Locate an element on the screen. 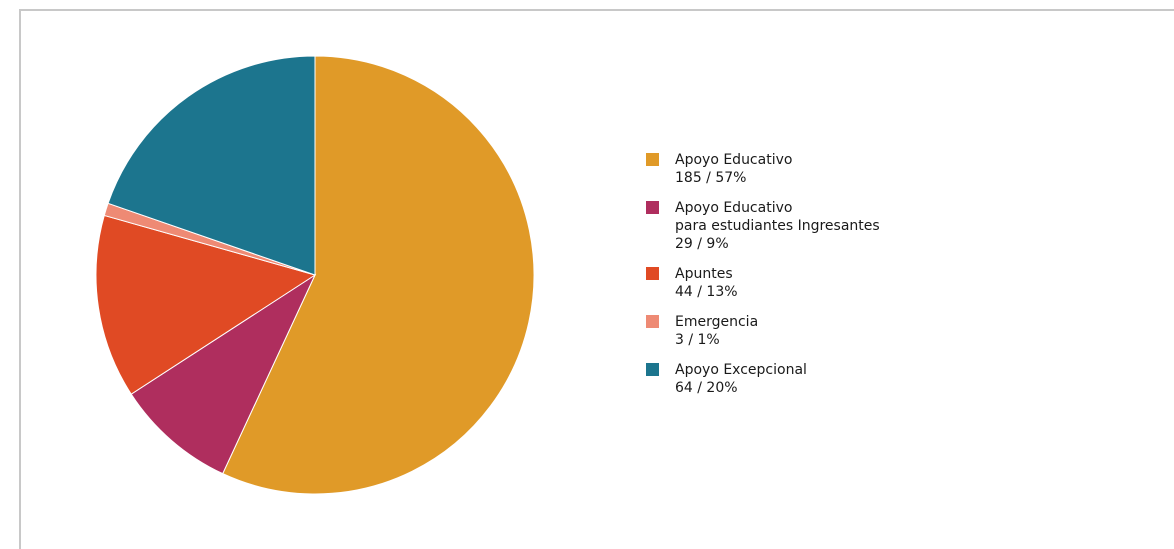  legend-value: 185 / 57% is located at coordinates (711, 178).